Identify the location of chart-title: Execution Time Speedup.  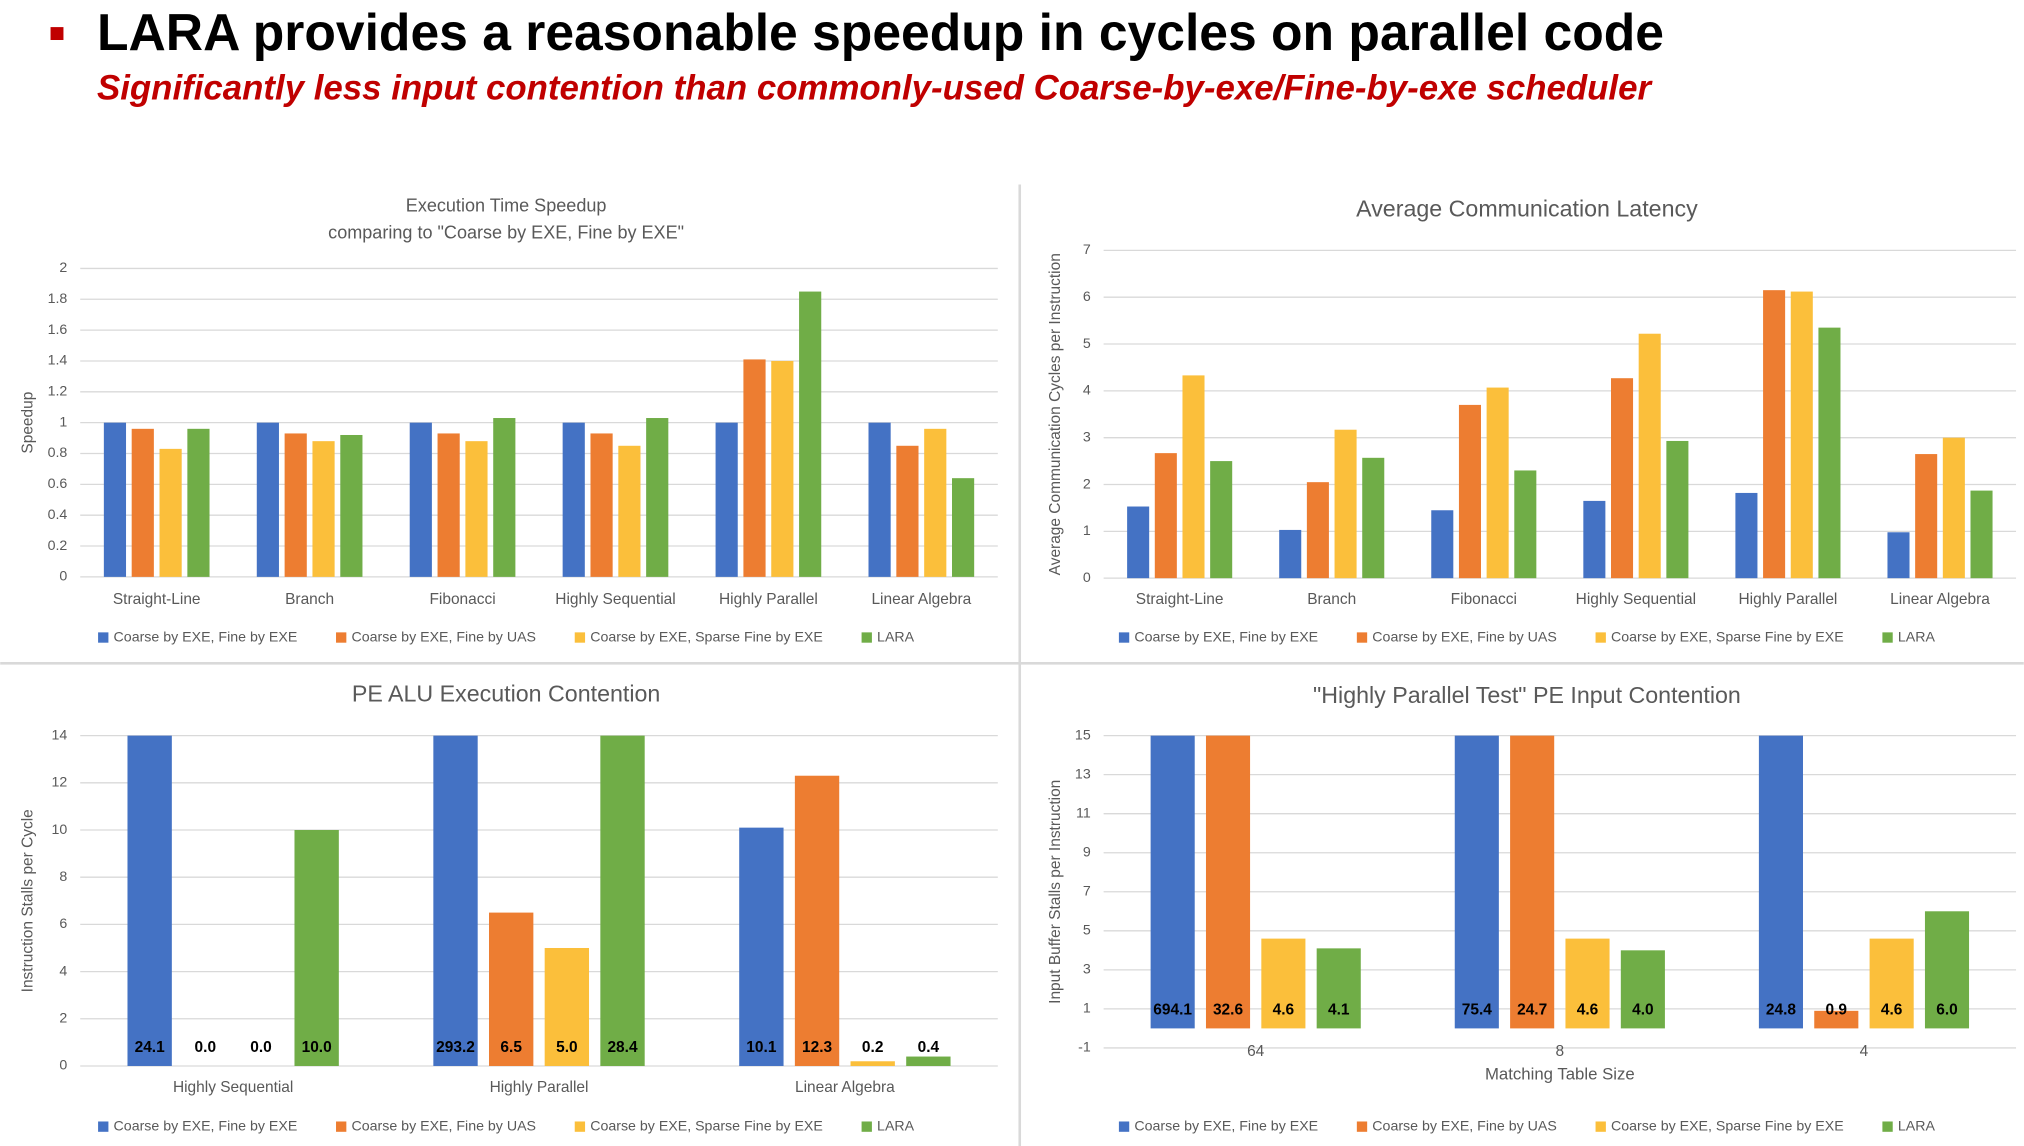
(506, 205).